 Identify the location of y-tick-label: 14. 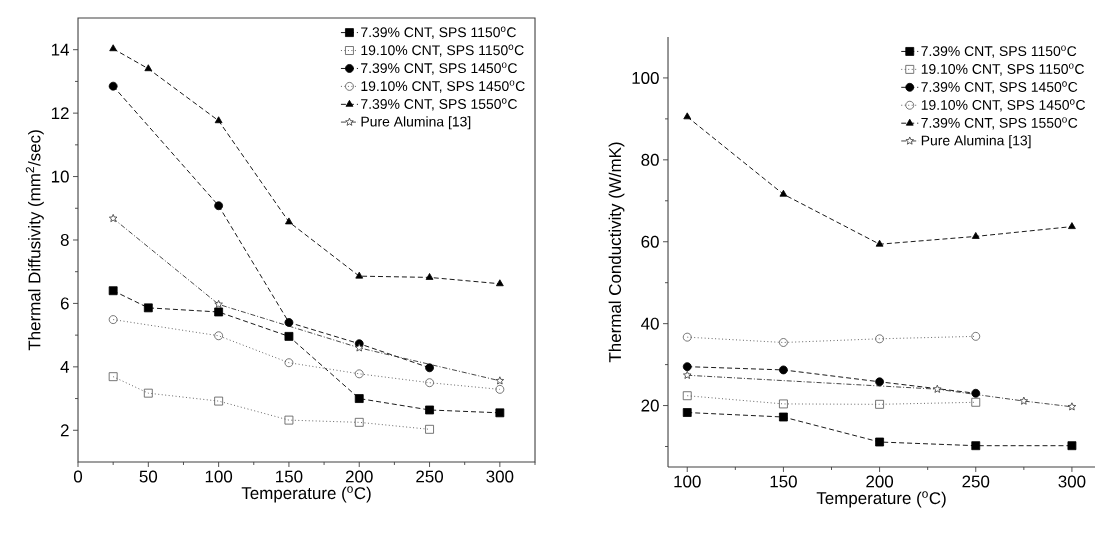
(60, 49).